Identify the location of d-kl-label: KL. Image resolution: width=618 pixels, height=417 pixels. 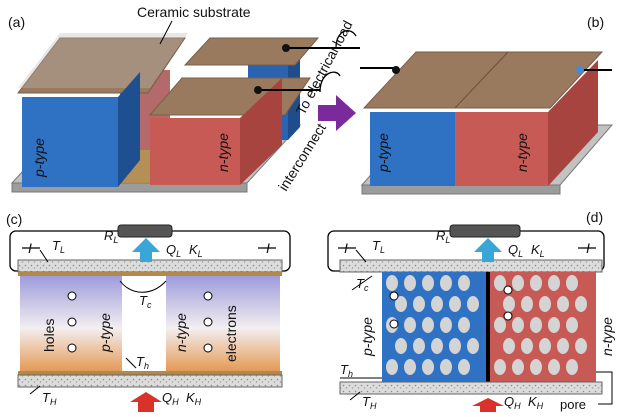
(538, 250).